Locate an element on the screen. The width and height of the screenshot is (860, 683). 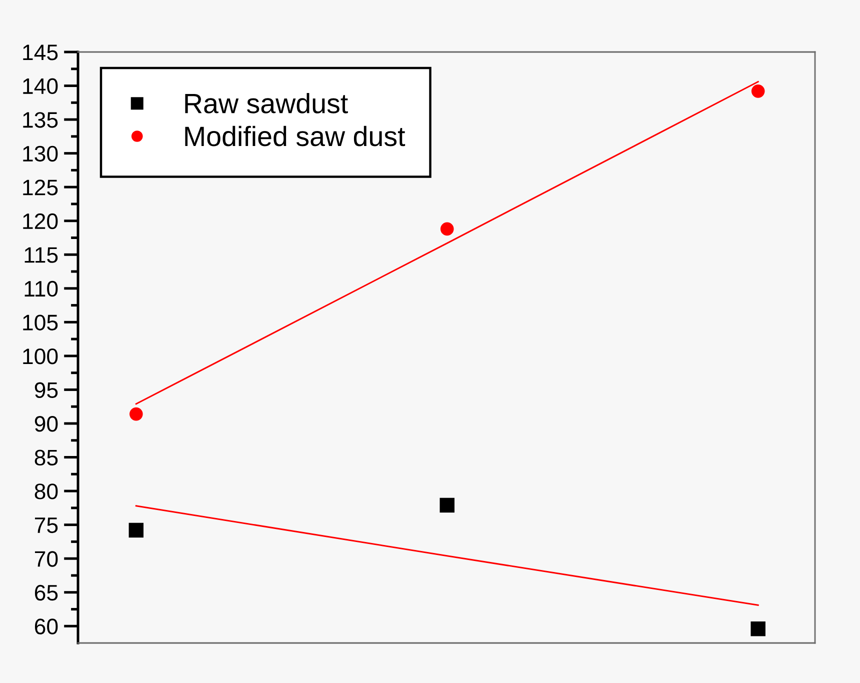
y-tick-label: 85 is located at coordinates (46, 458).